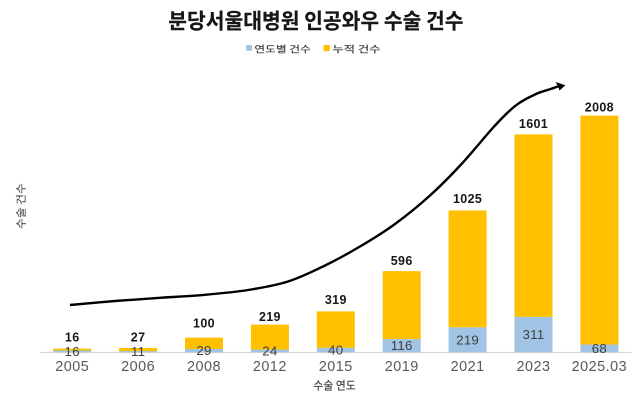  What do you see at coordinates (467, 199) in the screenshot?
I see `svg-text: 1025` at bounding box center [467, 199].